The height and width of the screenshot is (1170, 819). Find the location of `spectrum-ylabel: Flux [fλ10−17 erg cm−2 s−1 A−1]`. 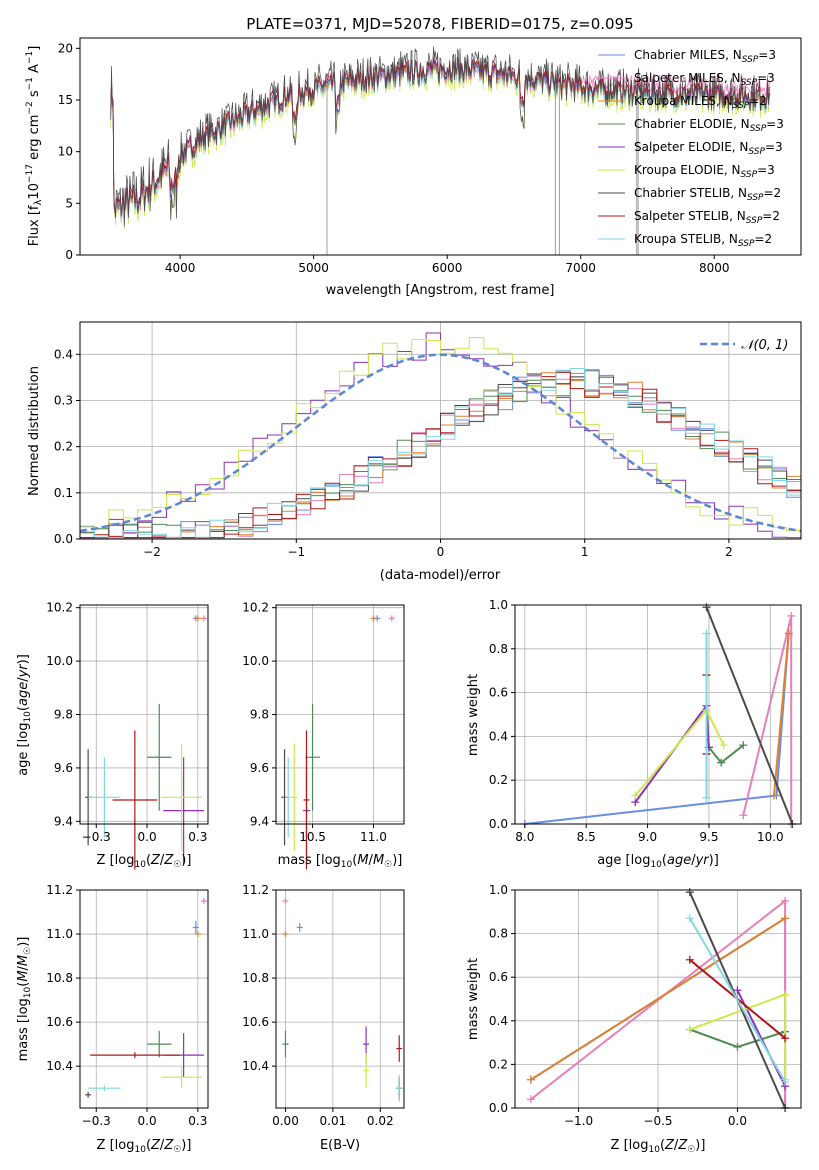

spectrum-ylabel: Flux [fλ10−17 erg cm−2 s−1 A−1] is located at coordinates (34, 146).